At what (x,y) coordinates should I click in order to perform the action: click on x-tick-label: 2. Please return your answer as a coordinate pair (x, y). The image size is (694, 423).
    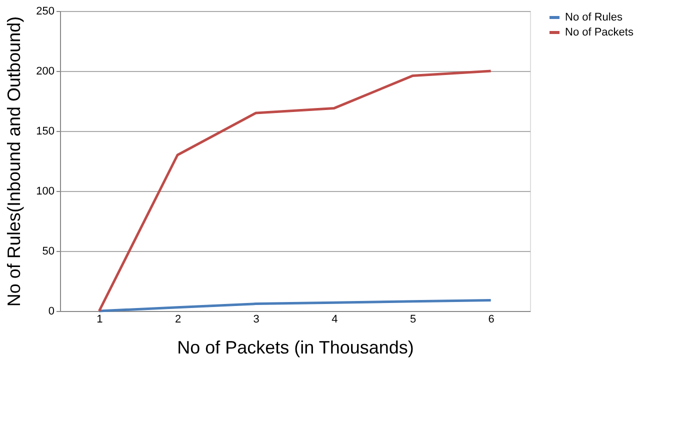
    Looking at the image, I should click on (178, 320).